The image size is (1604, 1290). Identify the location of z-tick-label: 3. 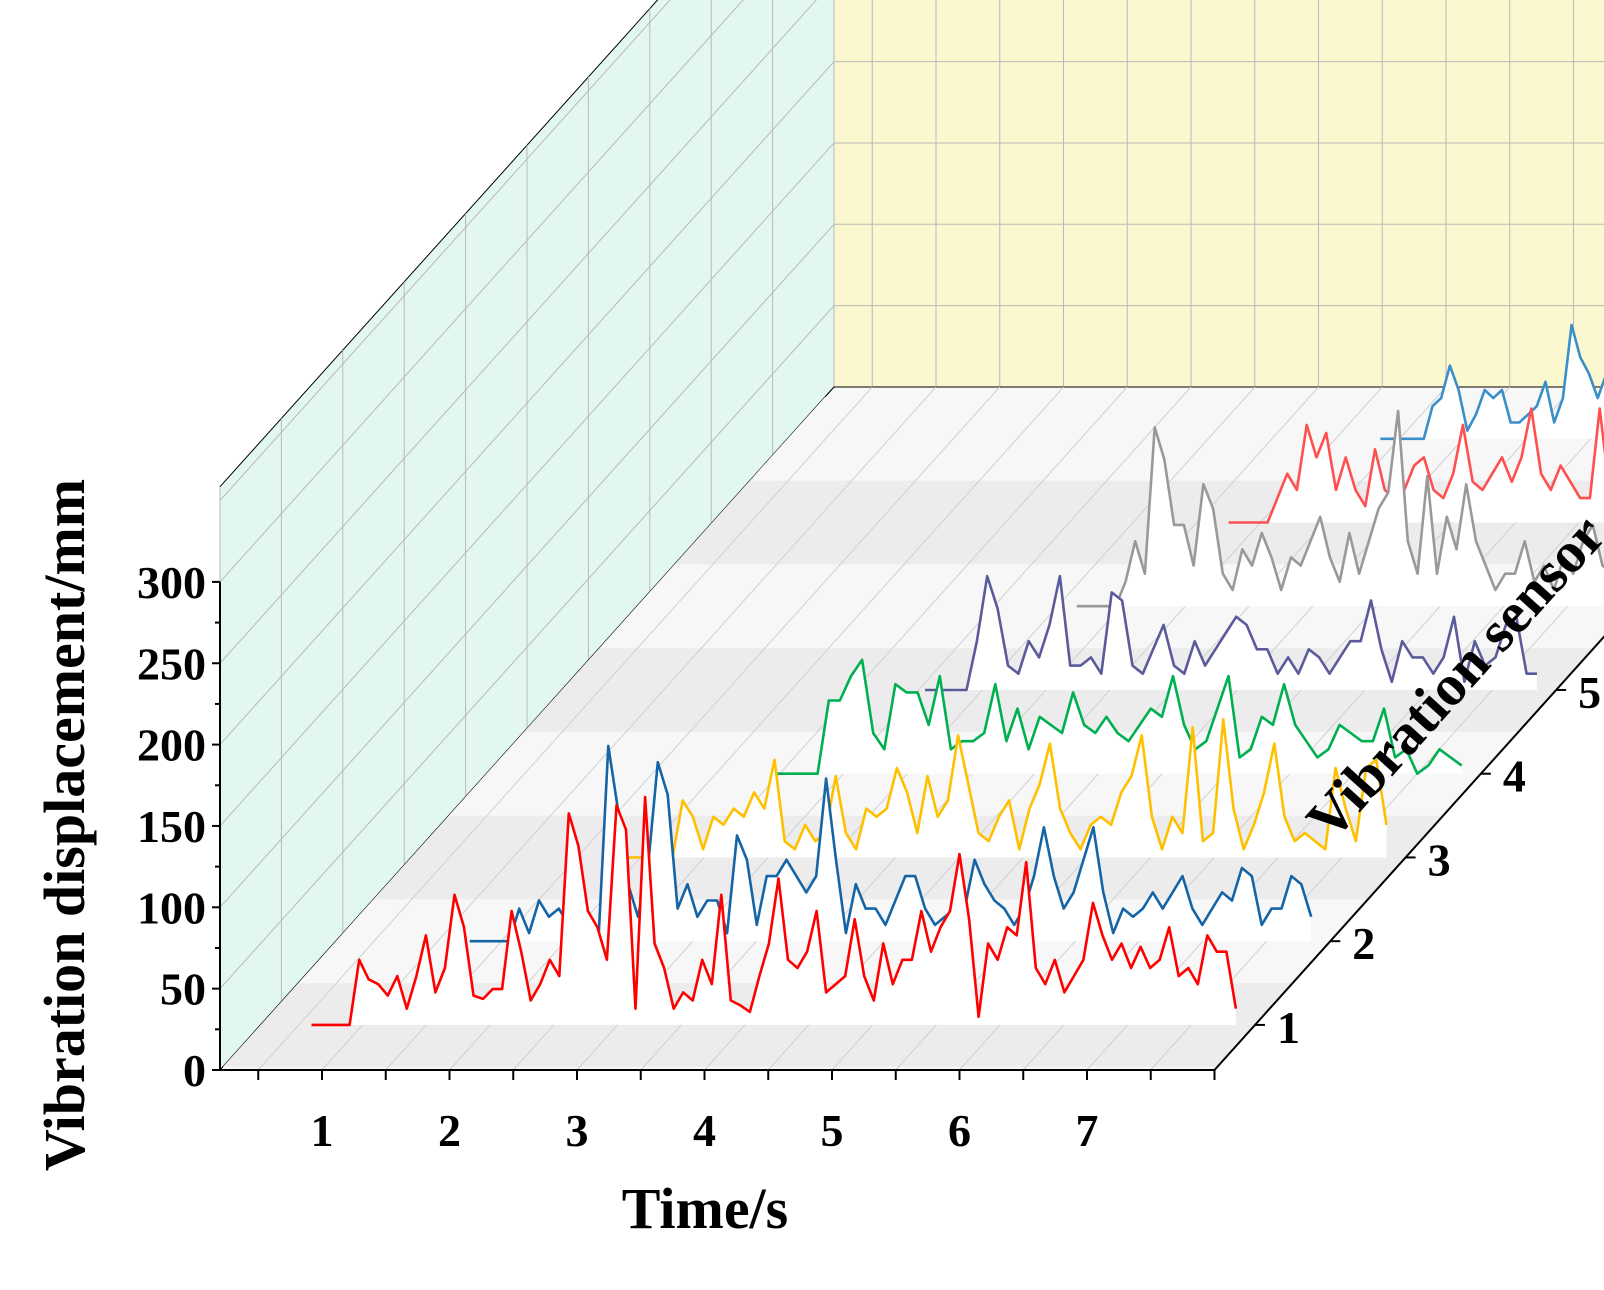
(1439, 859).